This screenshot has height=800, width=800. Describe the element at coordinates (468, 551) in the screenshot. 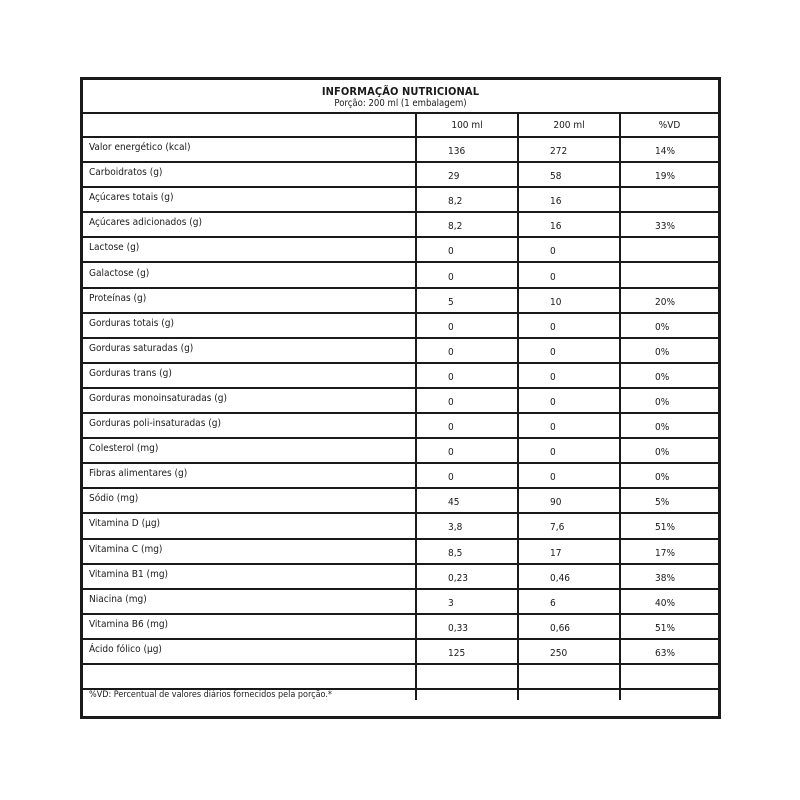

I see `value-100ml: 8,5` at that location.